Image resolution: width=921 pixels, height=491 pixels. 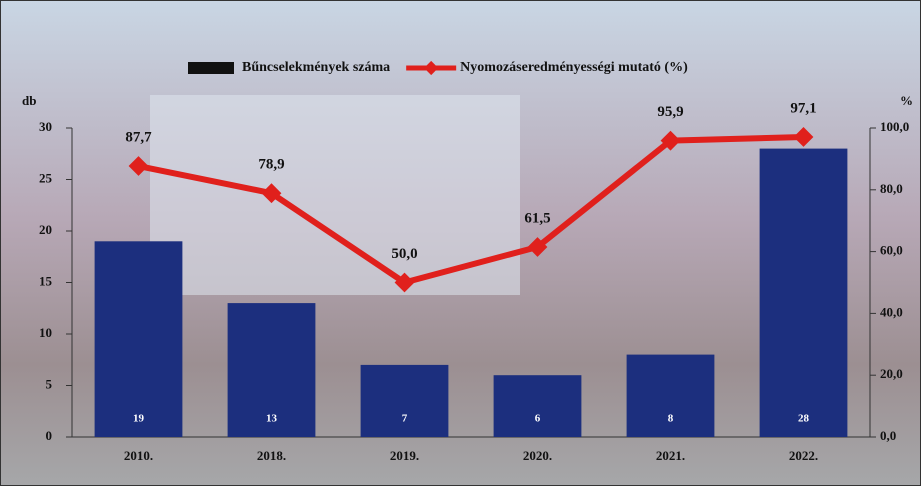 What do you see at coordinates (271, 165) in the screenshot?
I see `value-label: 78,9` at bounding box center [271, 165].